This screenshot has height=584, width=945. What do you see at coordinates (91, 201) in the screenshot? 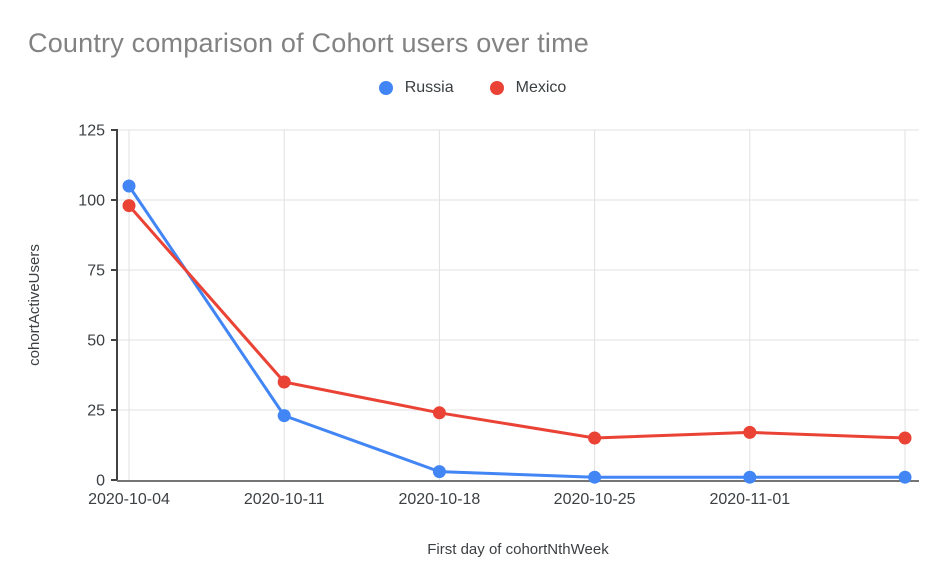
I see `y-tick-label: 100` at bounding box center [91, 201].